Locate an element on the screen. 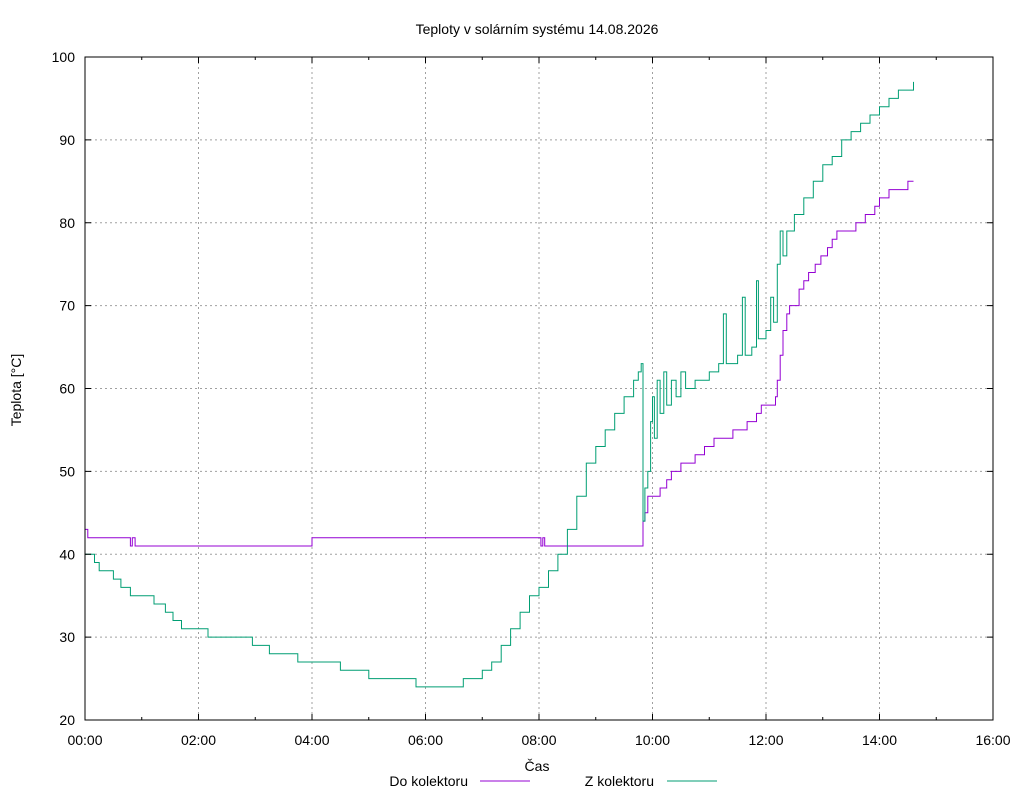 The height and width of the screenshot is (800, 1024). x-tick-label: 14:00 is located at coordinates (879, 740).